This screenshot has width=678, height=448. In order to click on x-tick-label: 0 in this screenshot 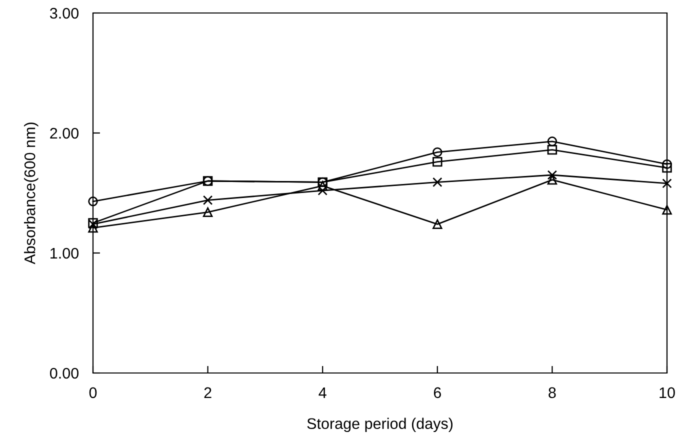, I will do `click(93, 392)`.